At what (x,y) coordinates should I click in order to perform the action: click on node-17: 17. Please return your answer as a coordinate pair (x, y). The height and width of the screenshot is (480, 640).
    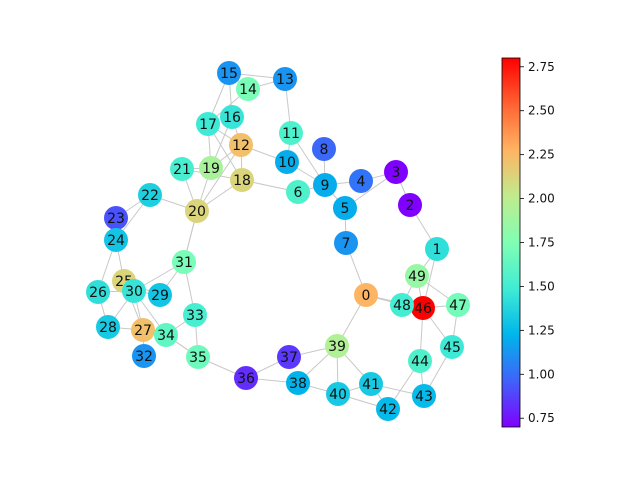
    Looking at the image, I should click on (208, 124).